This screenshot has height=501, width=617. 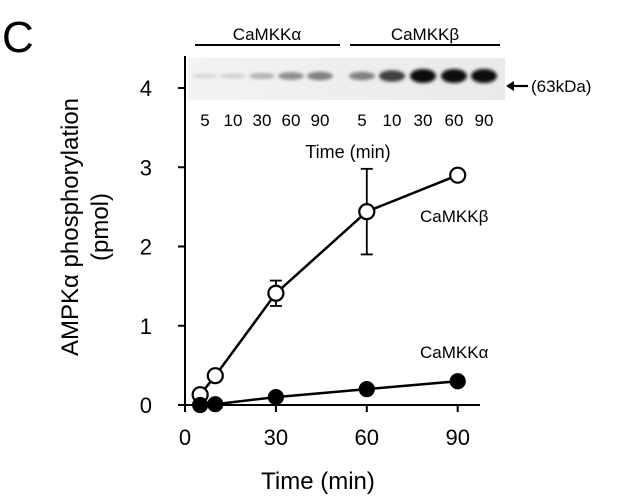 I want to click on x-tick-label: 90, so click(x=457, y=437).